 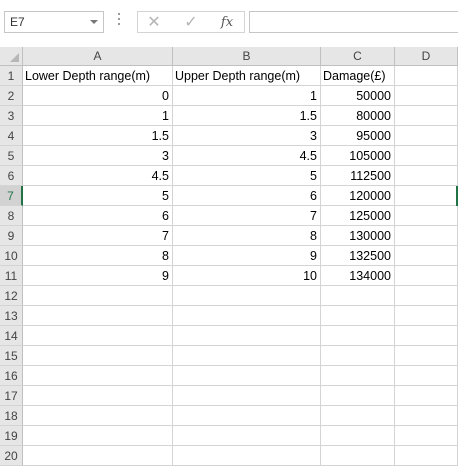 What do you see at coordinates (247, 196) in the screenshot?
I see `cell-b7: 6` at bounding box center [247, 196].